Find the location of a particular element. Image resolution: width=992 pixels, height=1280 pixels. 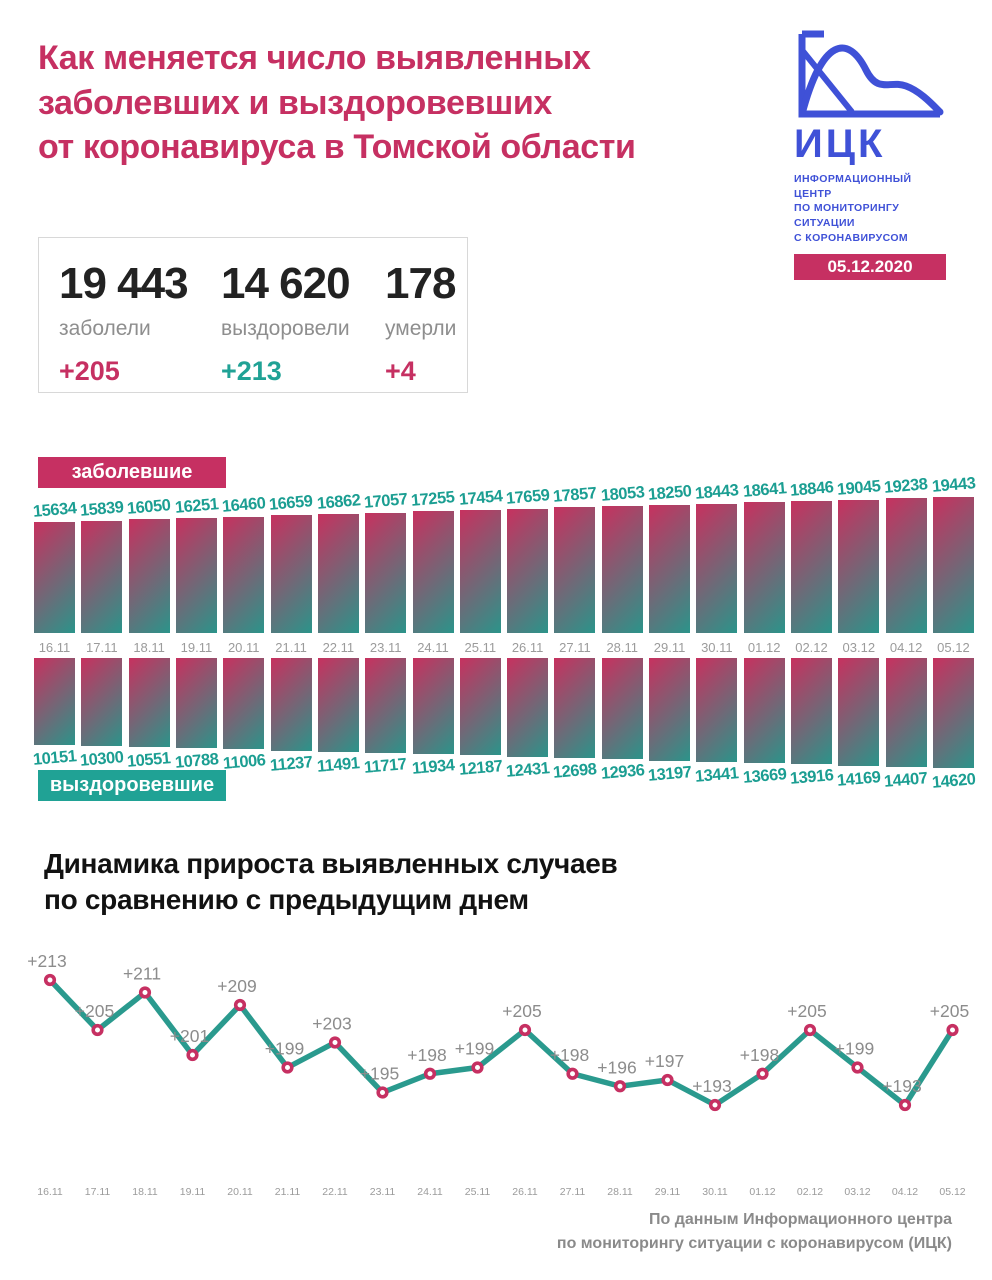

bar-column: 13197 is located at coordinates (669, 721).